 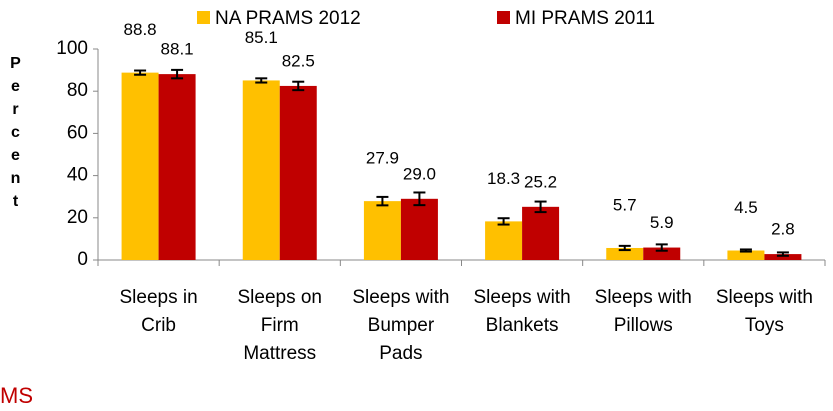 I want to click on y-tick-label: 20, so click(x=77, y=217).